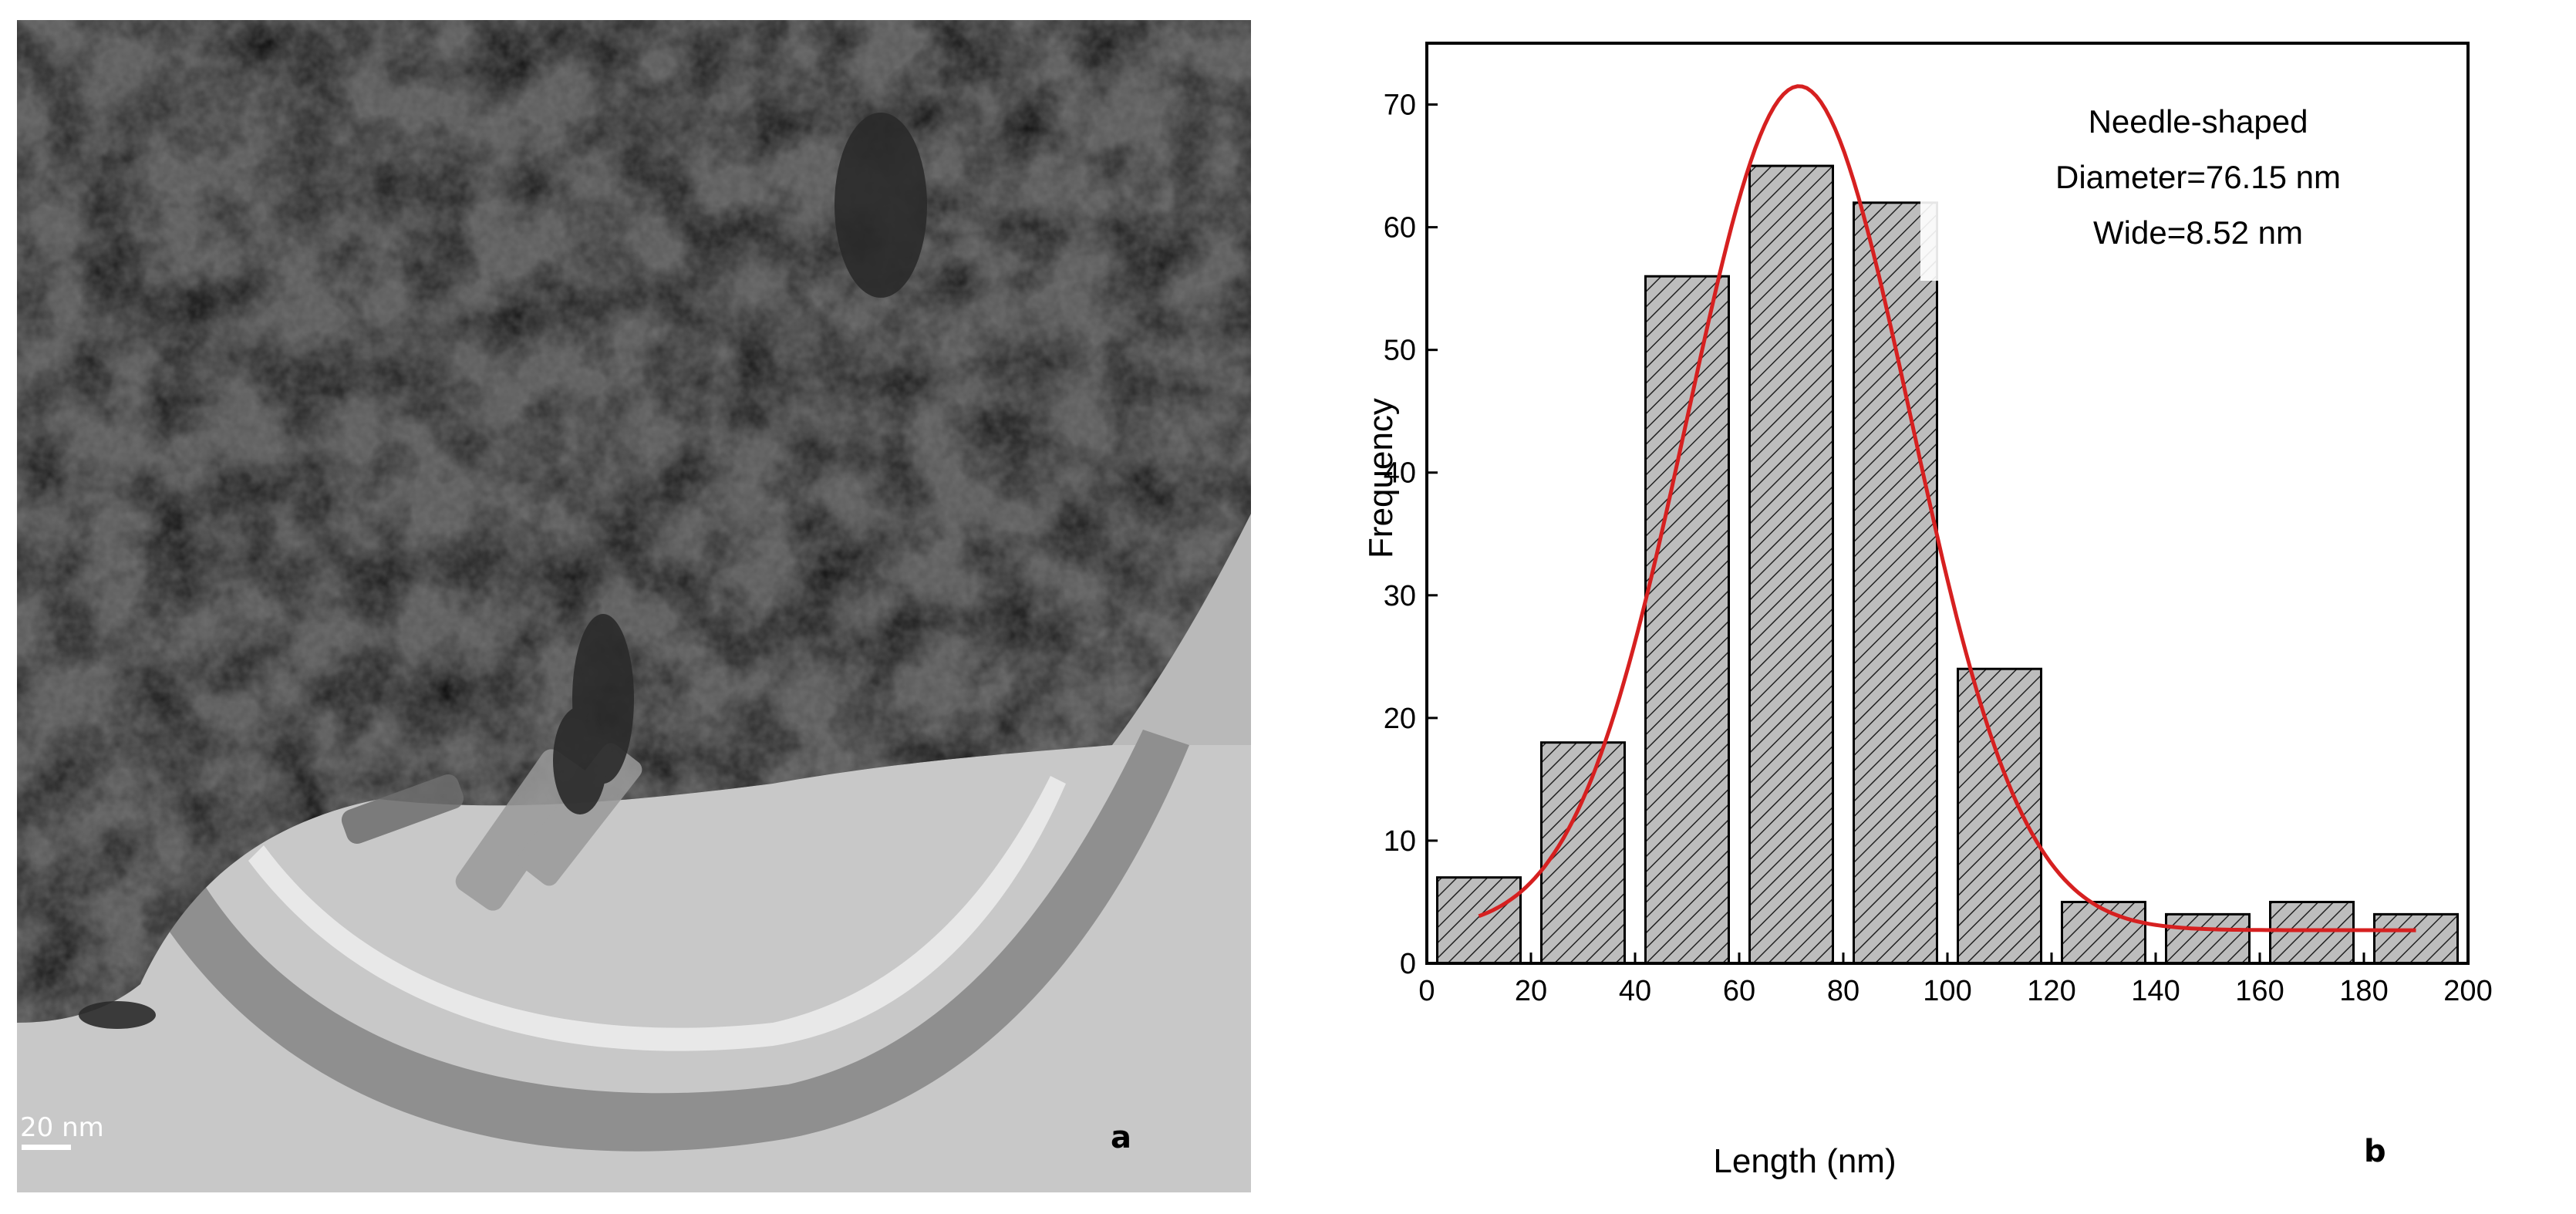 The width and height of the screenshot is (2576, 1214). What do you see at coordinates (1804, 1161) in the screenshot?
I see `x-axis-title: Length (nm)` at bounding box center [1804, 1161].